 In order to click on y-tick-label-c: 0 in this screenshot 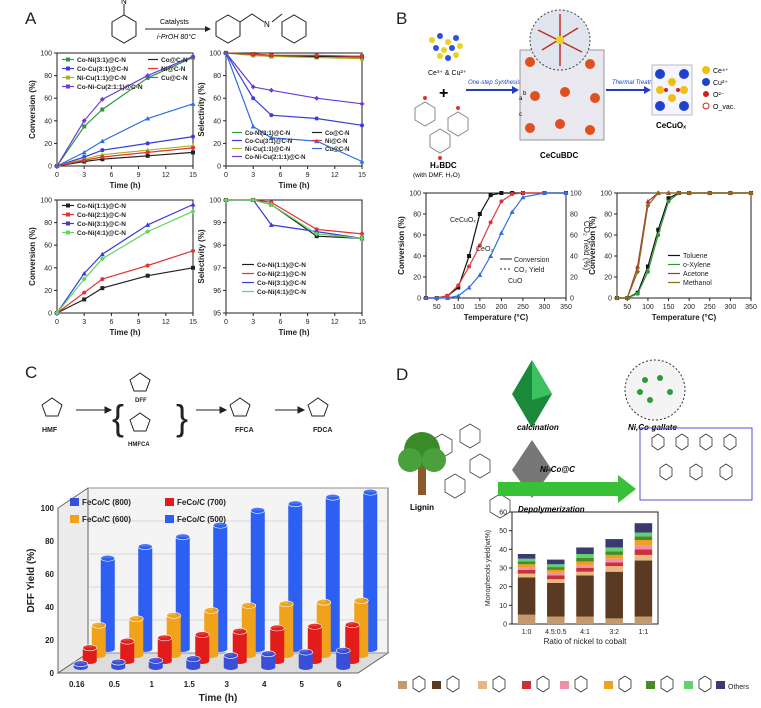, I will do `click(52, 673)`.